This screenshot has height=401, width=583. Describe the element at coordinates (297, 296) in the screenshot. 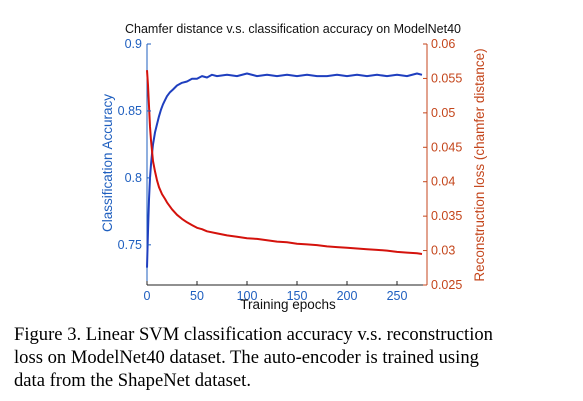

I see `x-tick-label: 150` at that location.